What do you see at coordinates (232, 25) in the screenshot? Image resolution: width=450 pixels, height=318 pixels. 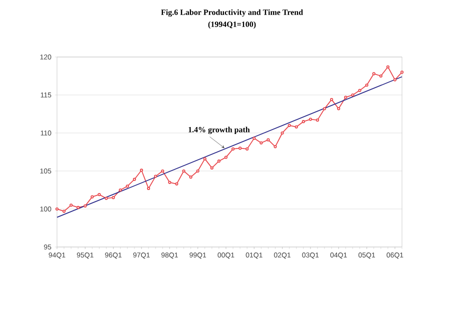 I see `chart-subtitle: (1994Q1=100)` at bounding box center [232, 25].